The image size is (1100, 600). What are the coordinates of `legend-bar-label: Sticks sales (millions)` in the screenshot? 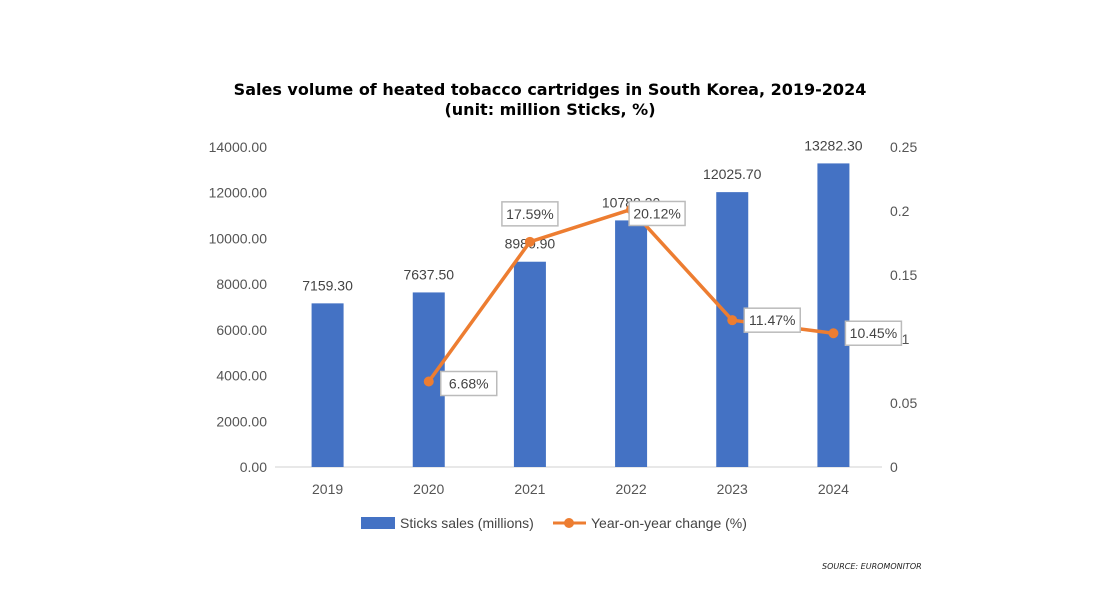 It's located at (467, 523).